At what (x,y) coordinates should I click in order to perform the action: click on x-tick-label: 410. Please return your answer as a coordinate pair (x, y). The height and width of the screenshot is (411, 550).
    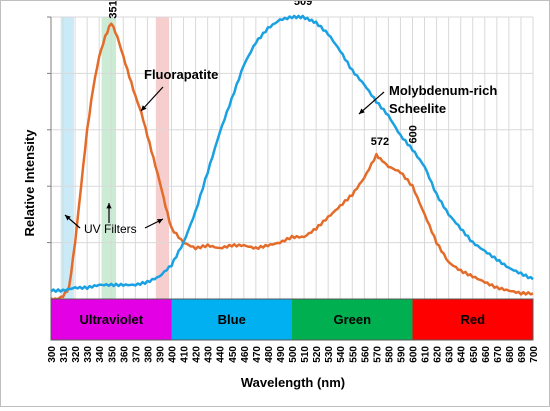
    Looking at the image, I should click on (185, 354).